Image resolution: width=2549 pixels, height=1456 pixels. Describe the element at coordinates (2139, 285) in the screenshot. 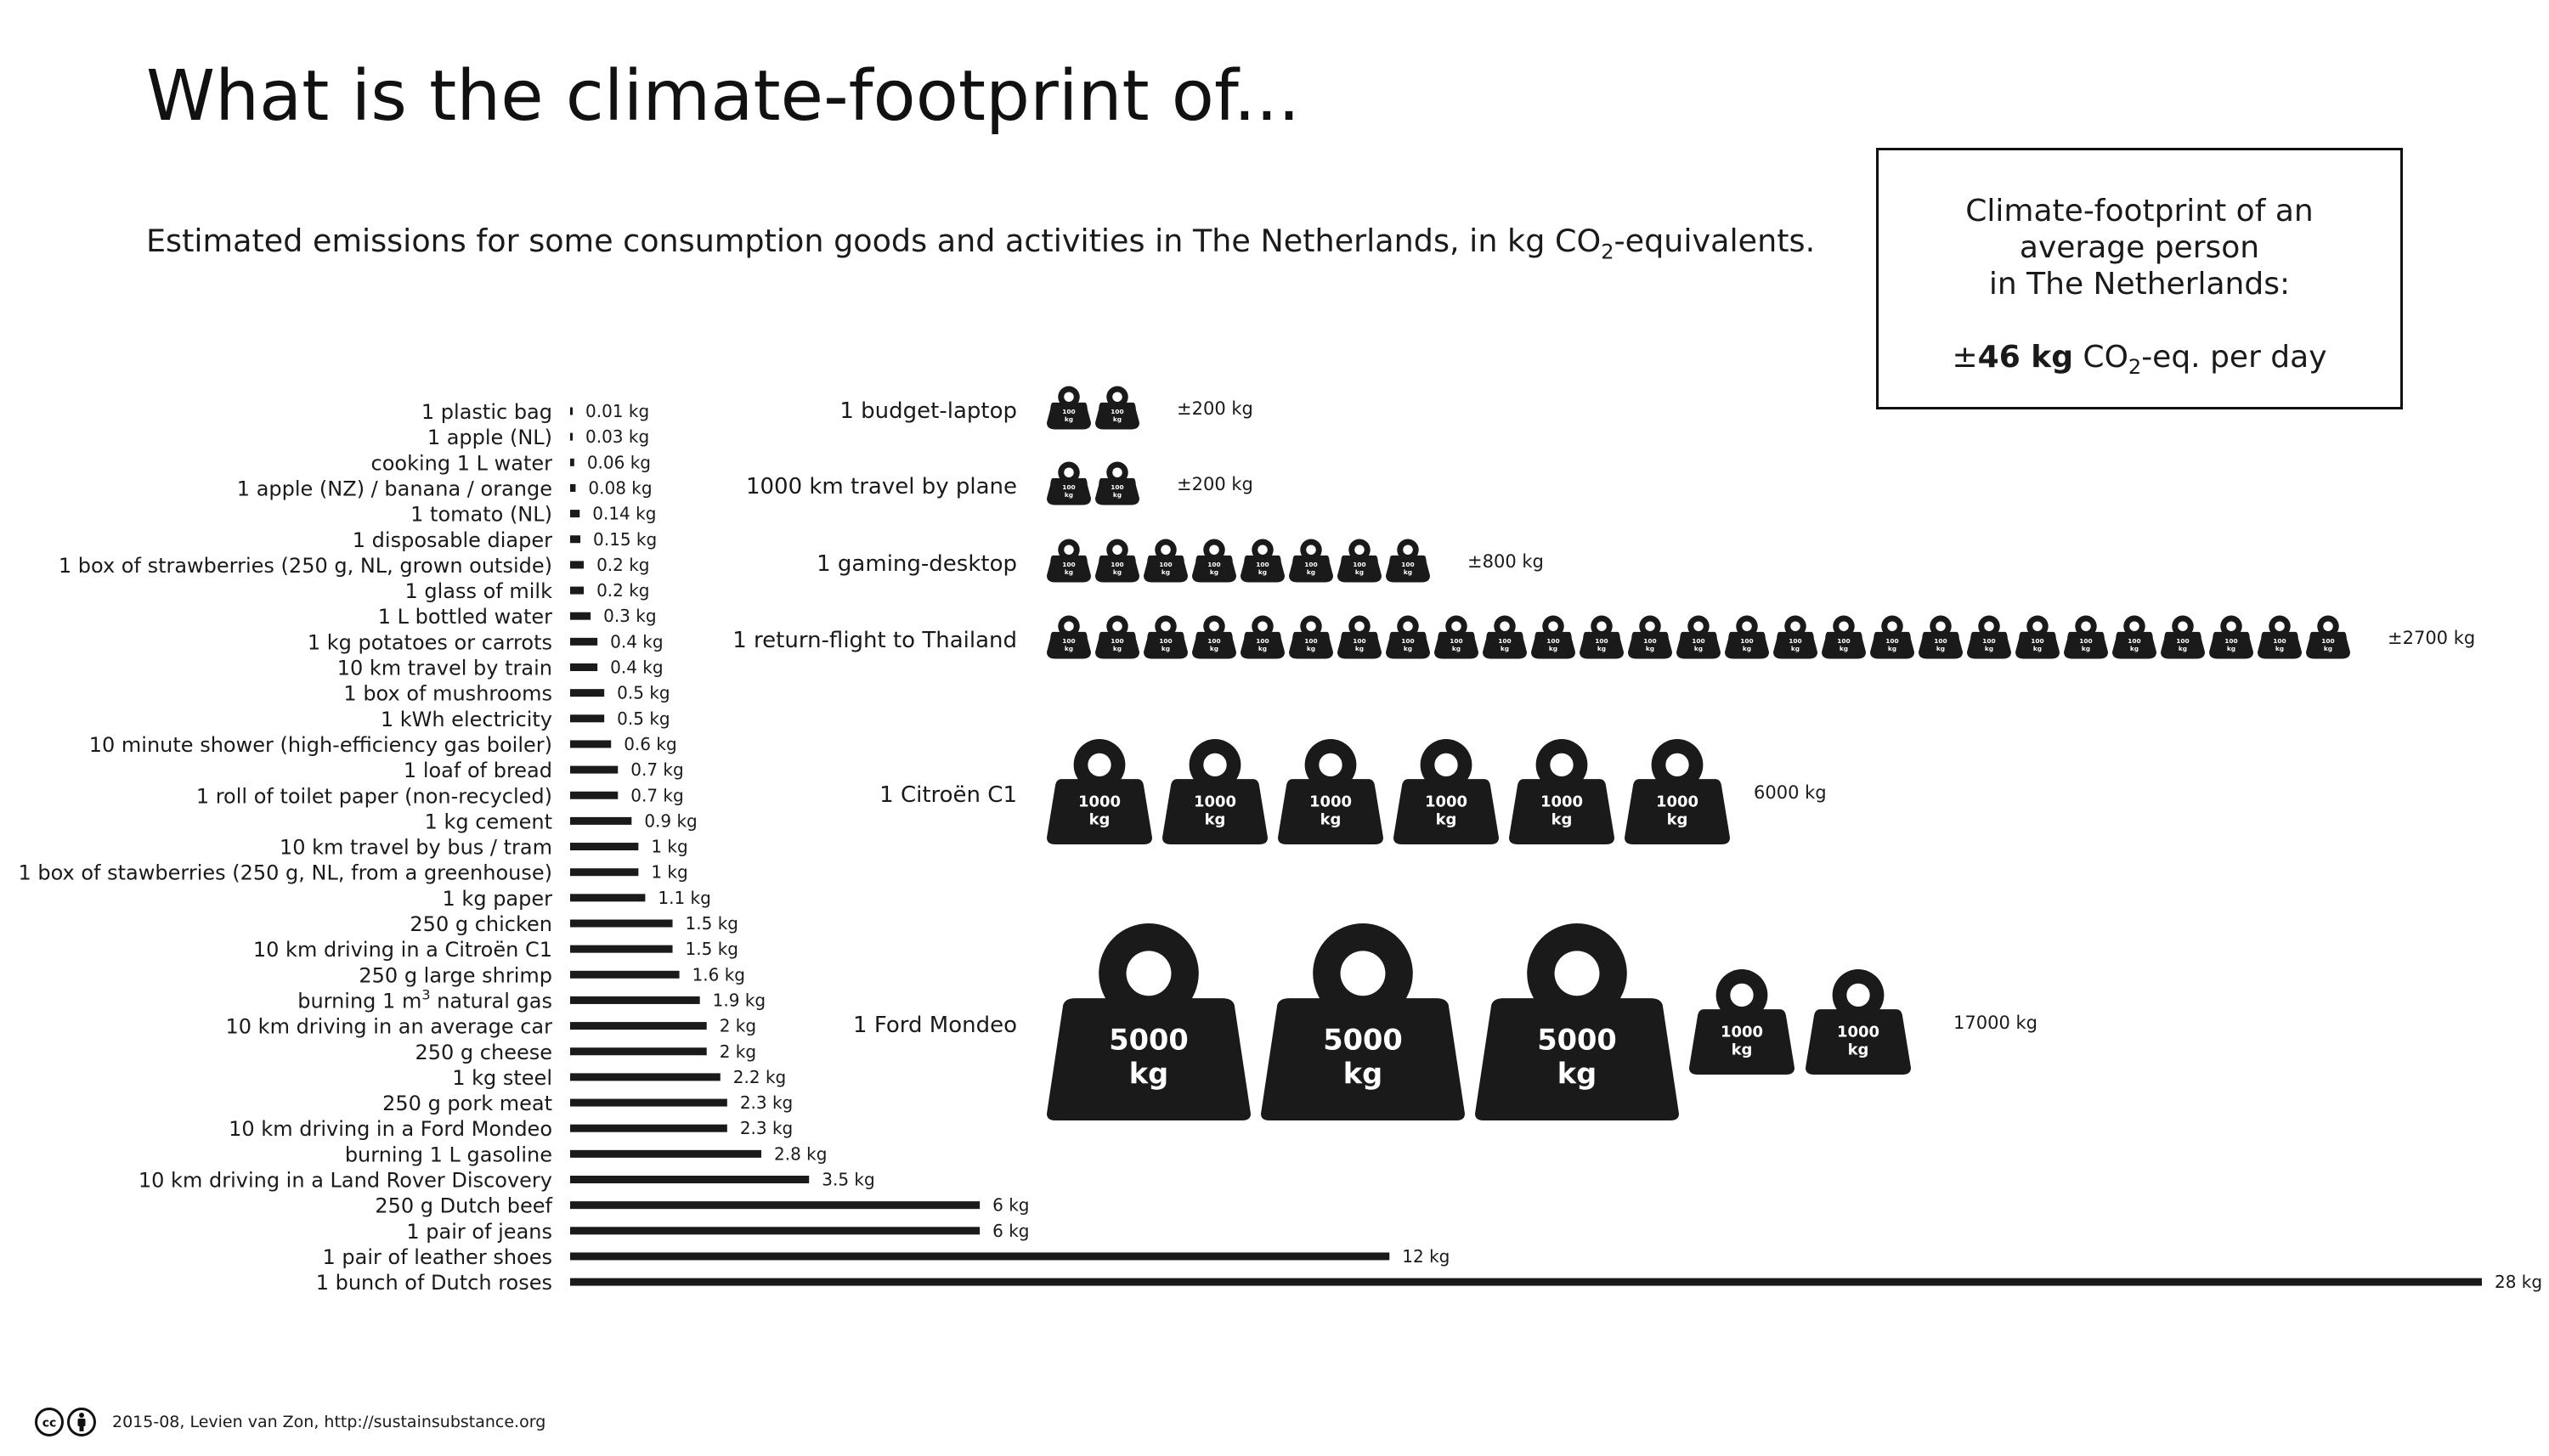

I see `average-box-line: in The Netherlands:` at that location.